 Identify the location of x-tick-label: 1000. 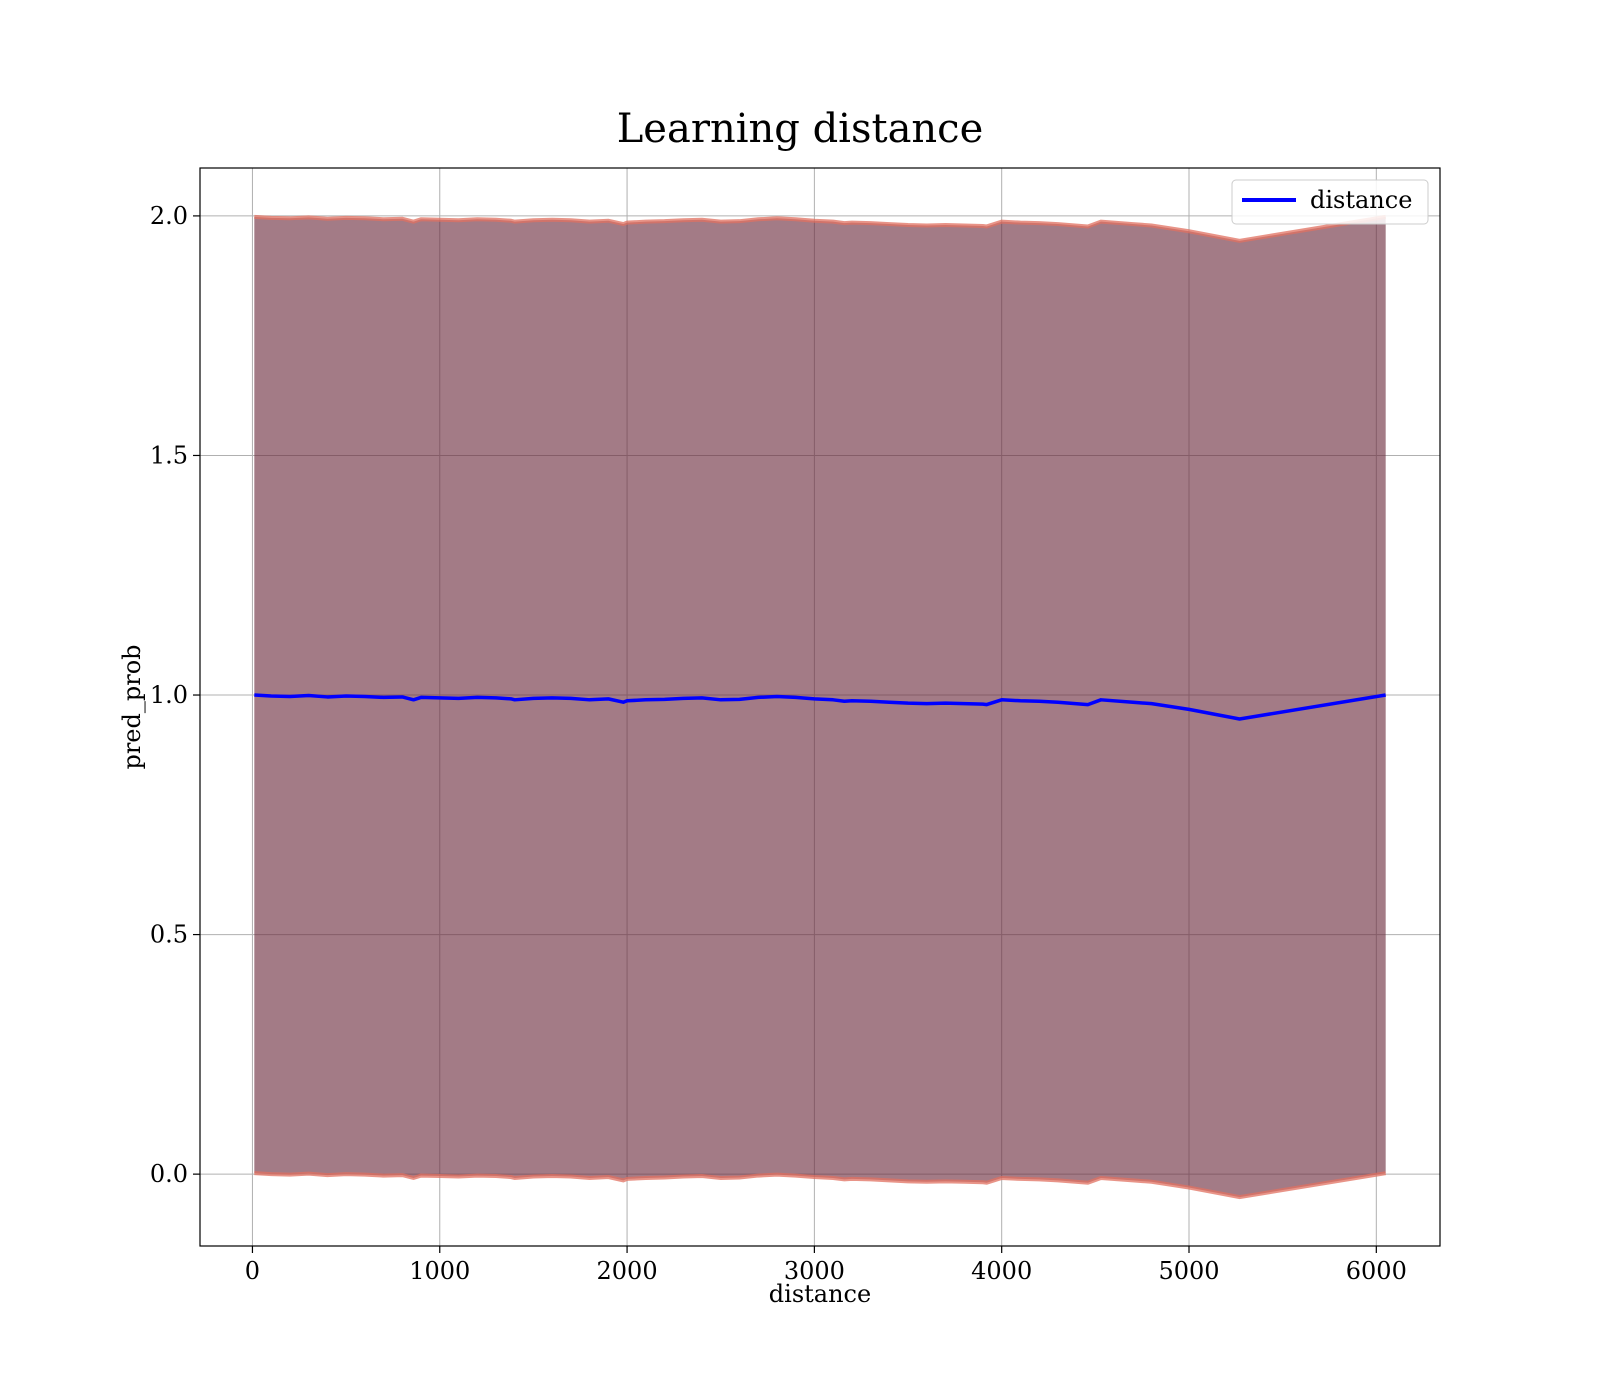
(439, 1271).